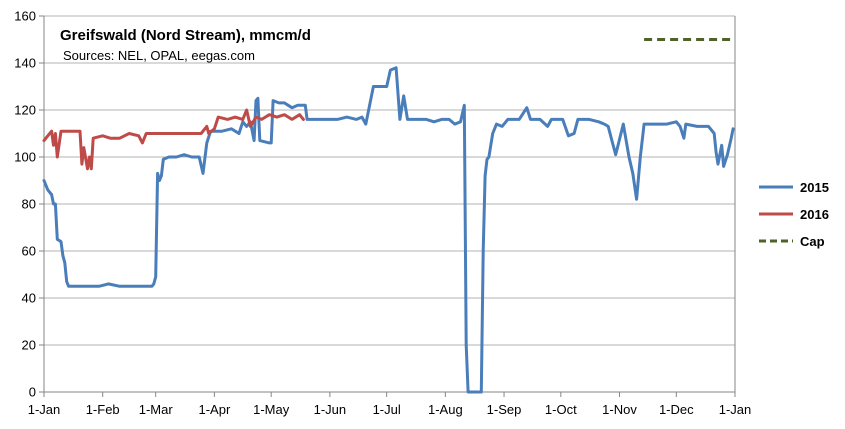  Describe the element at coordinates (25, 110) in the screenshot. I see `y-tick-label: 120` at that location.